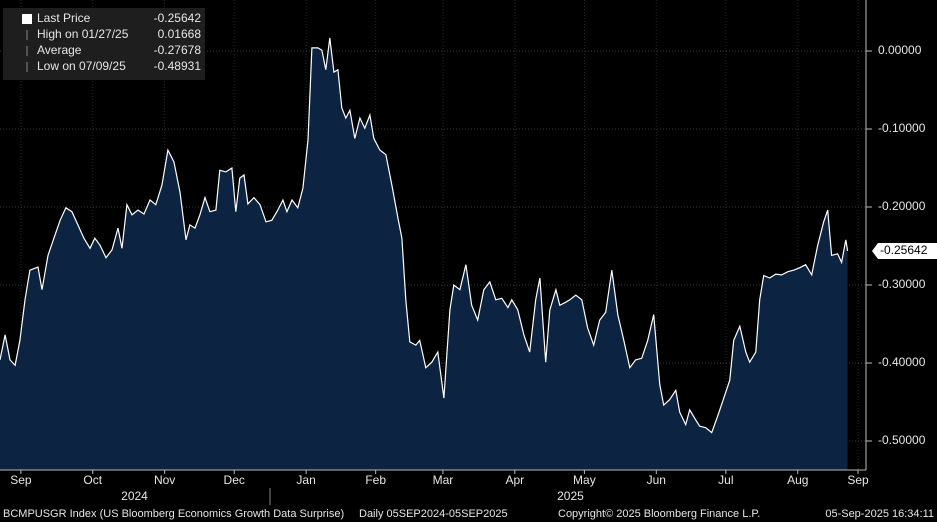 This screenshot has width=937, height=522. I want to click on y-tick-label: 0.00000, so click(900, 50).